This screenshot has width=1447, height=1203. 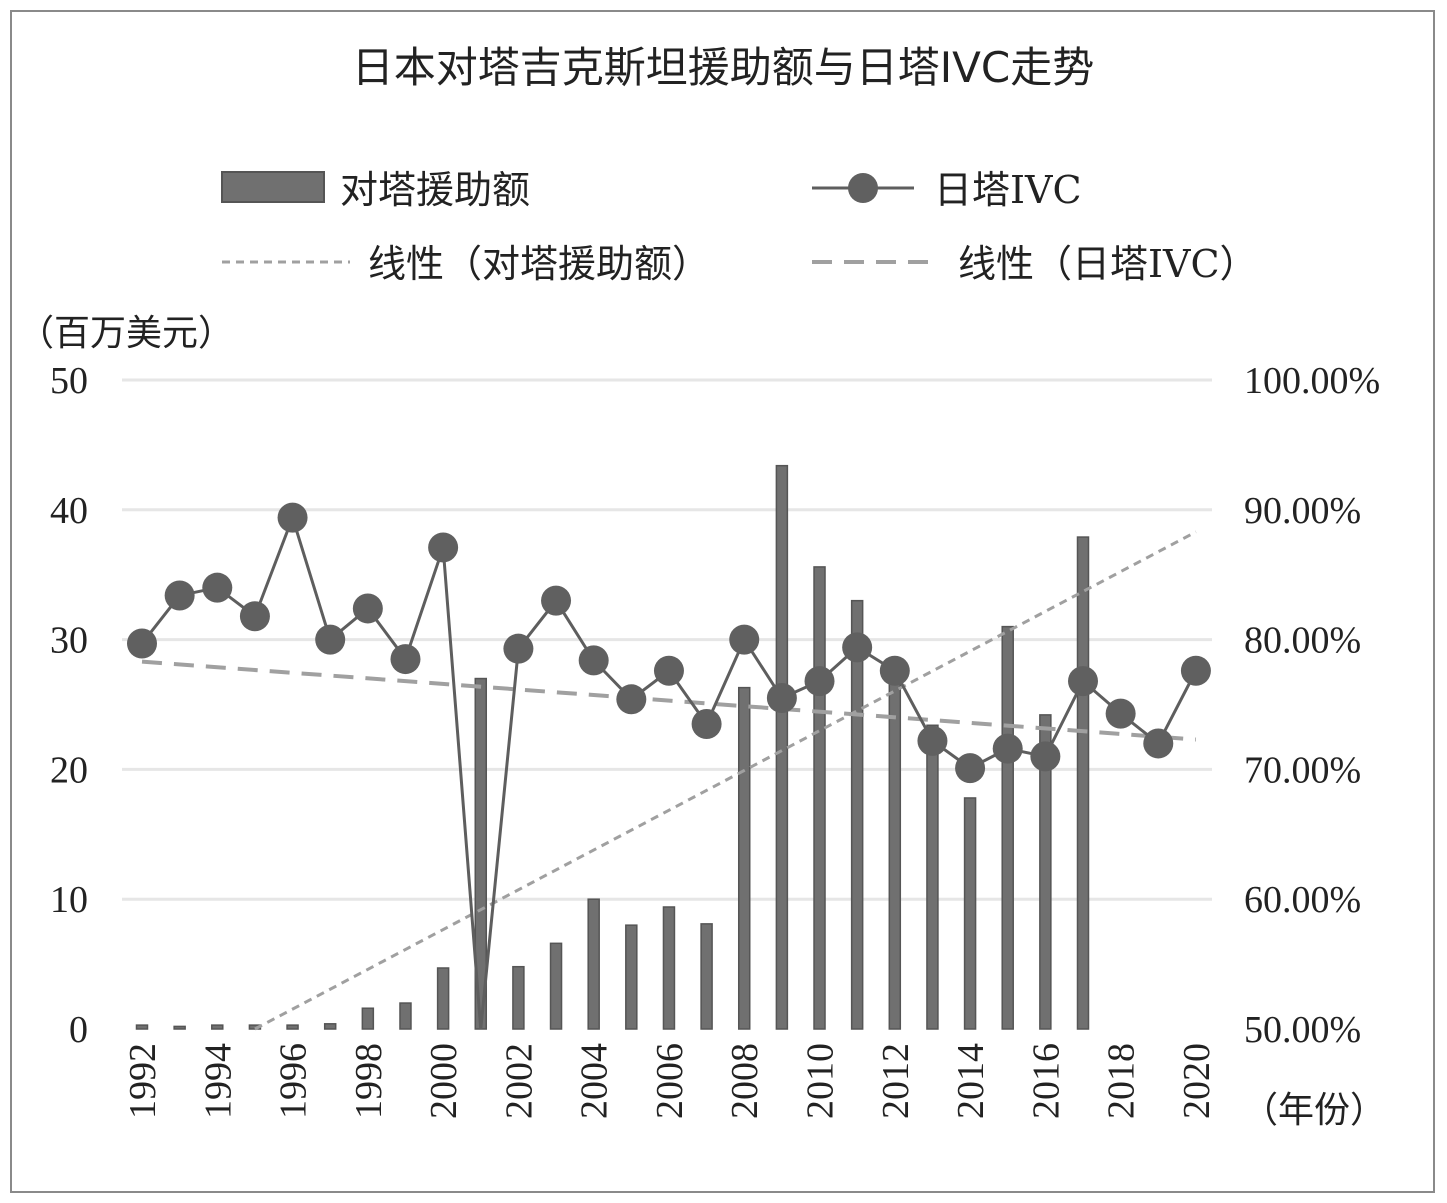 What do you see at coordinates (294, 1081) in the screenshot?
I see `x-tick-label: 1996` at bounding box center [294, 1081].